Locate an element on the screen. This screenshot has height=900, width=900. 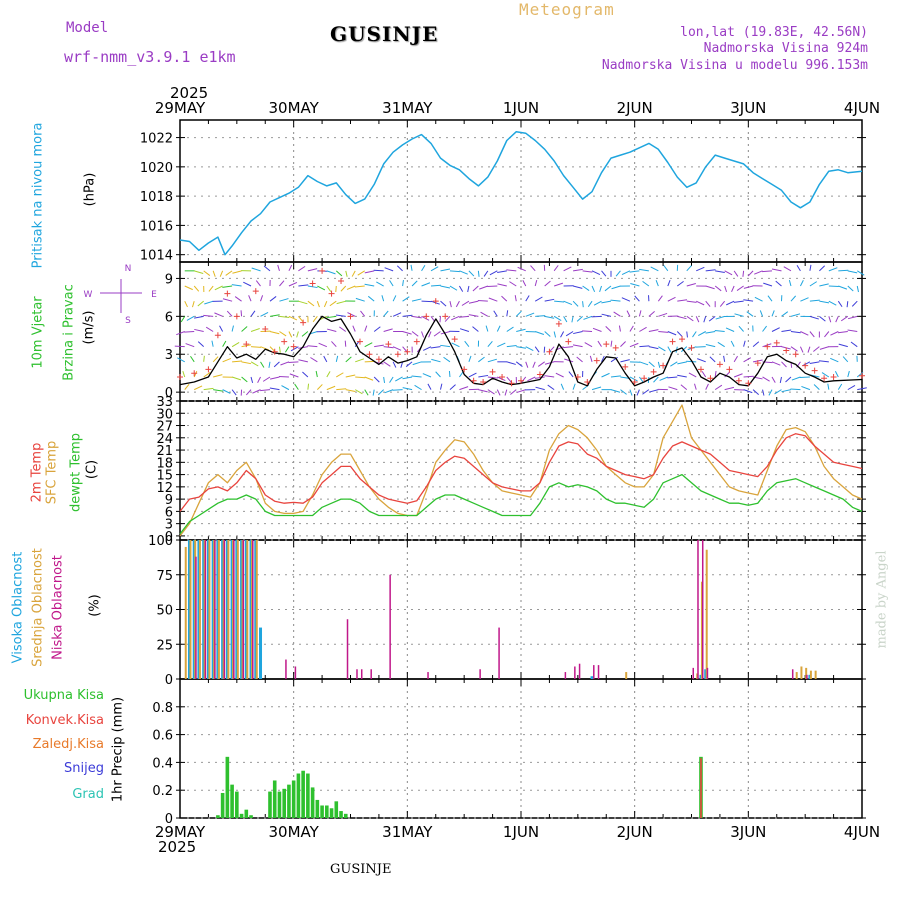
pressure-series-line is located at coordinates (521, 193).